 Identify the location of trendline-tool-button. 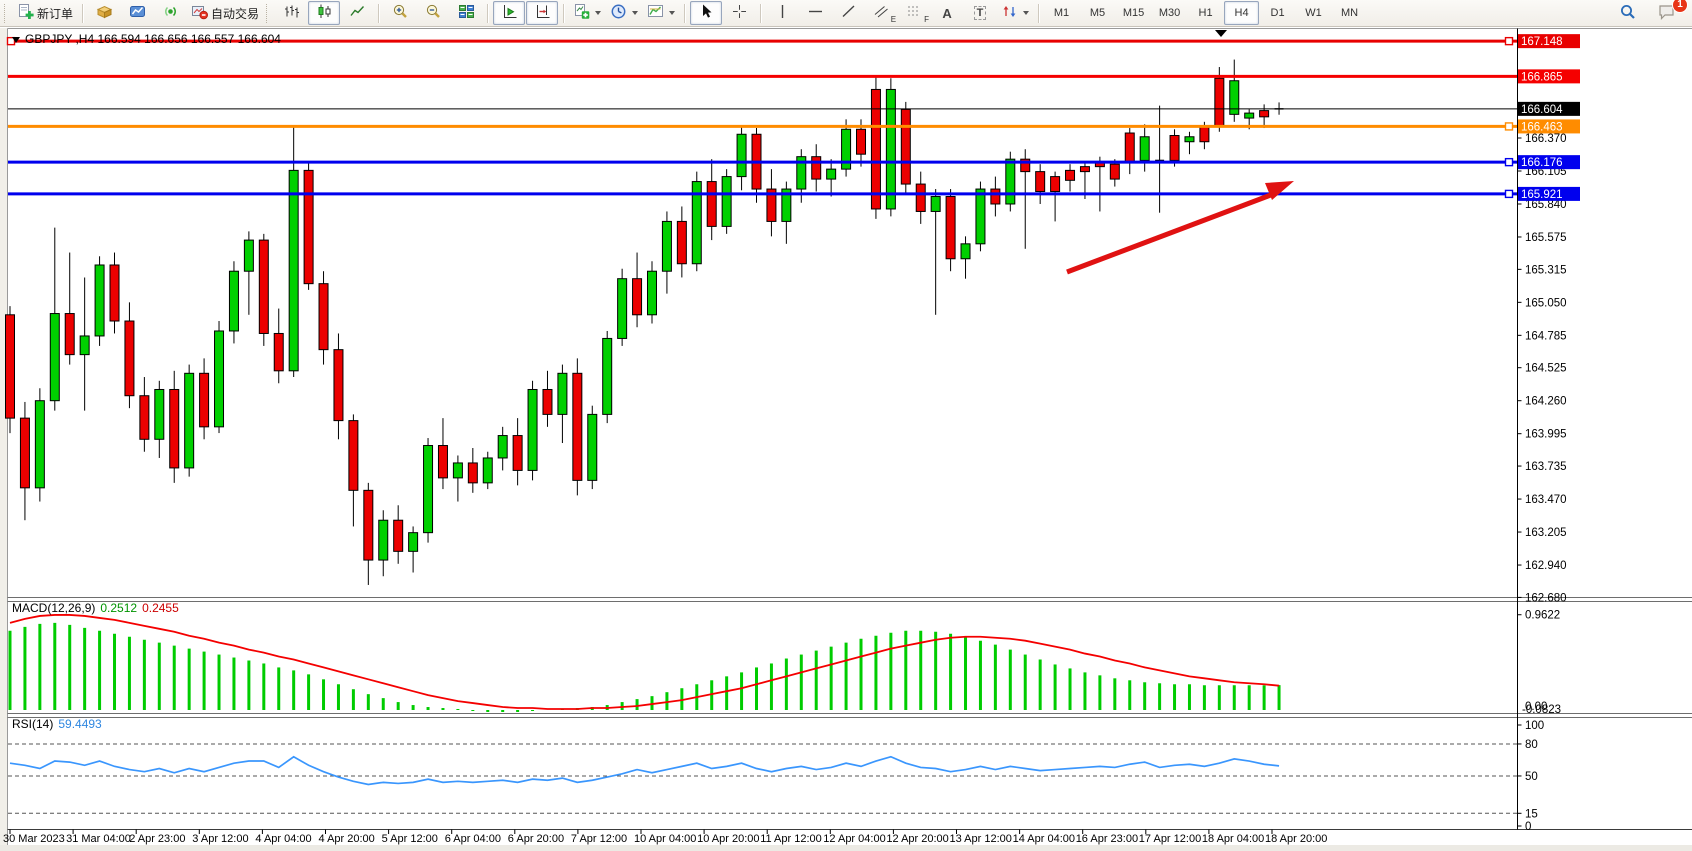
(848, 13).